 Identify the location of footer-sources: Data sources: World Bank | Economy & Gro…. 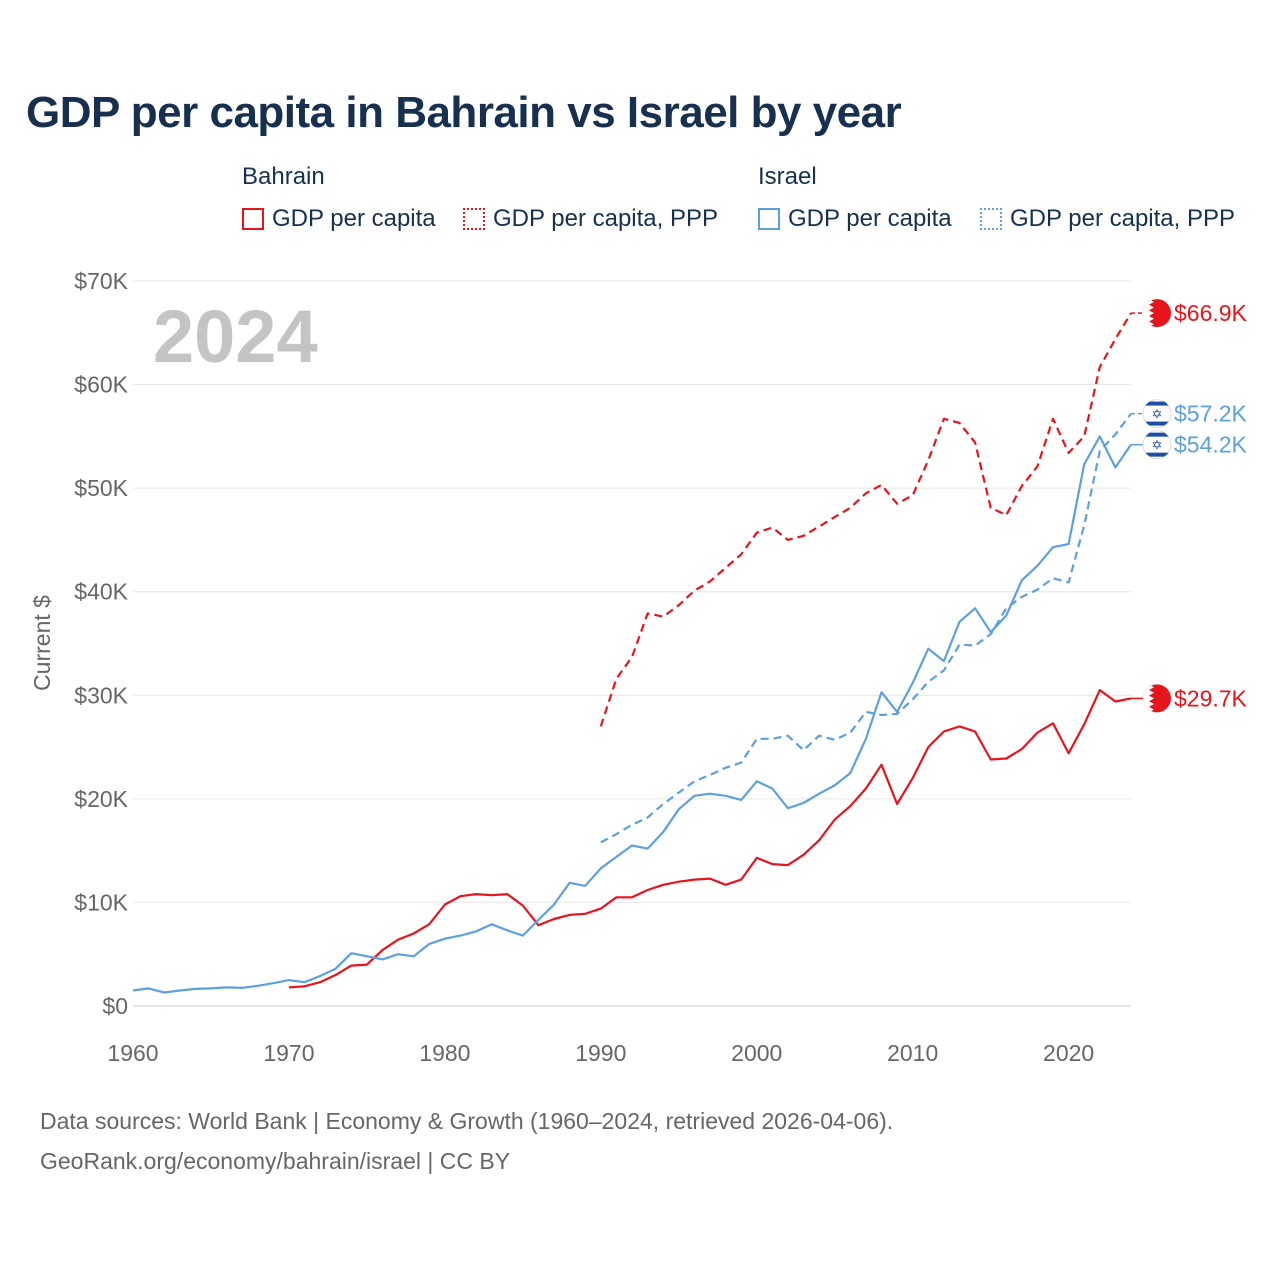
(467, 1121).